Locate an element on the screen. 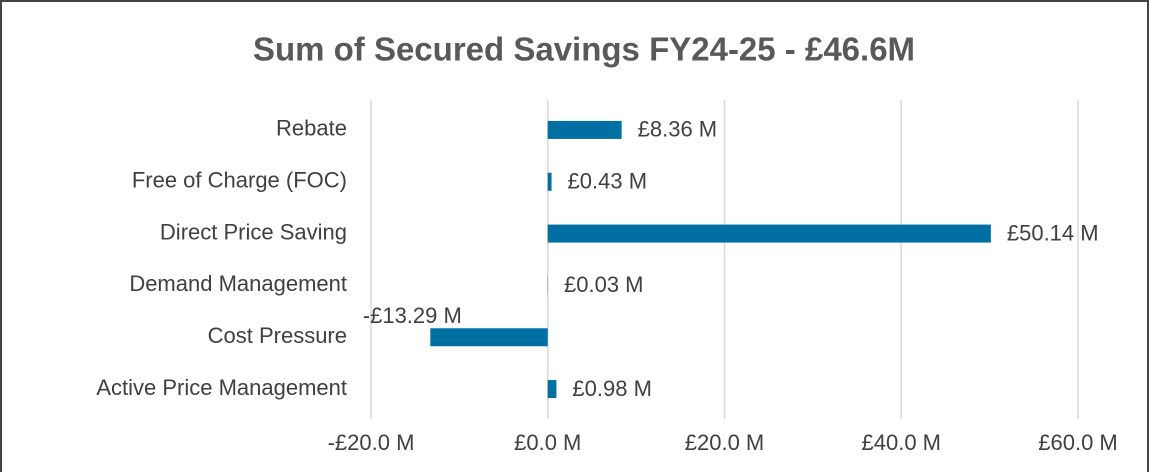 This screenshot has height=472, width=1149. data-label: £50.14 M is located at coordinates (1053, 232).